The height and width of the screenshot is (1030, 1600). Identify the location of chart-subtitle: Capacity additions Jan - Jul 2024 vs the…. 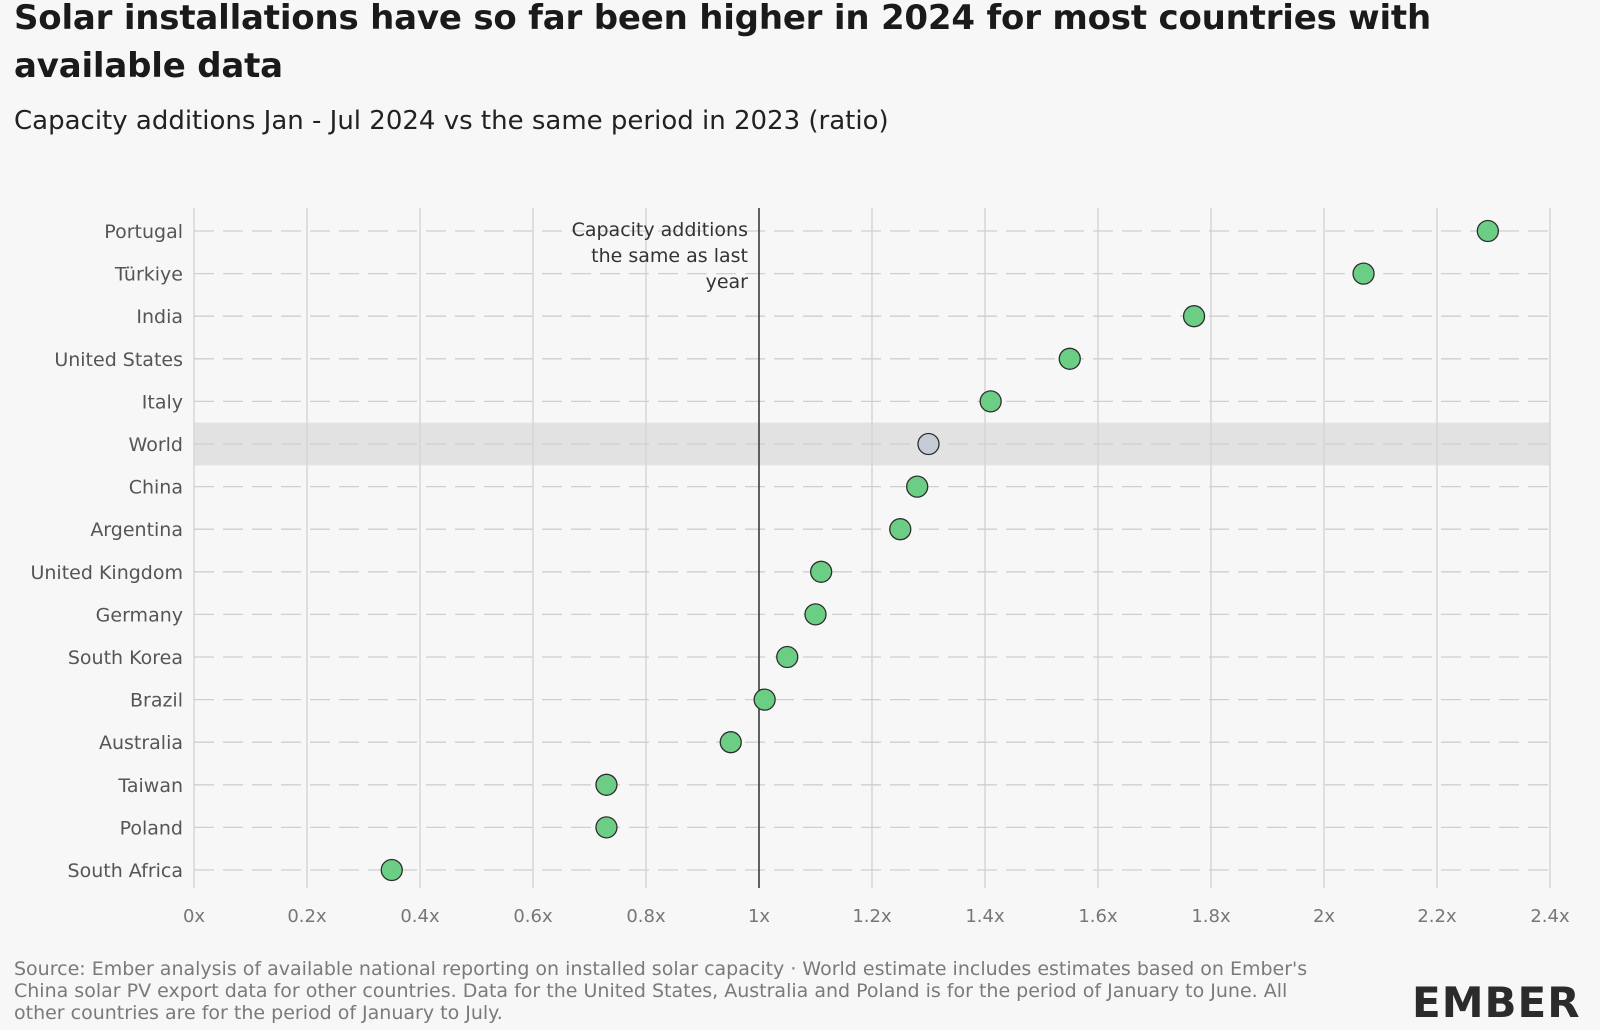
(451, 121).